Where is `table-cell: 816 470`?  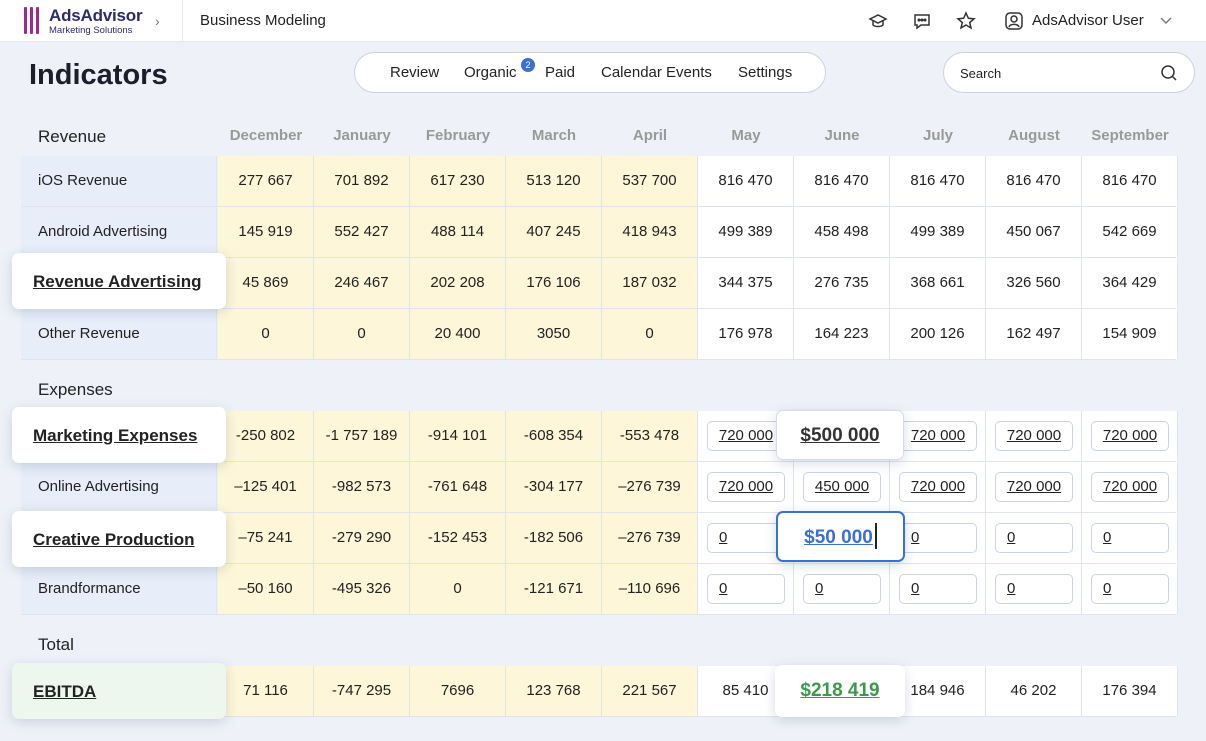
table-cell: 816 470 is located at coordinates (746, 181).